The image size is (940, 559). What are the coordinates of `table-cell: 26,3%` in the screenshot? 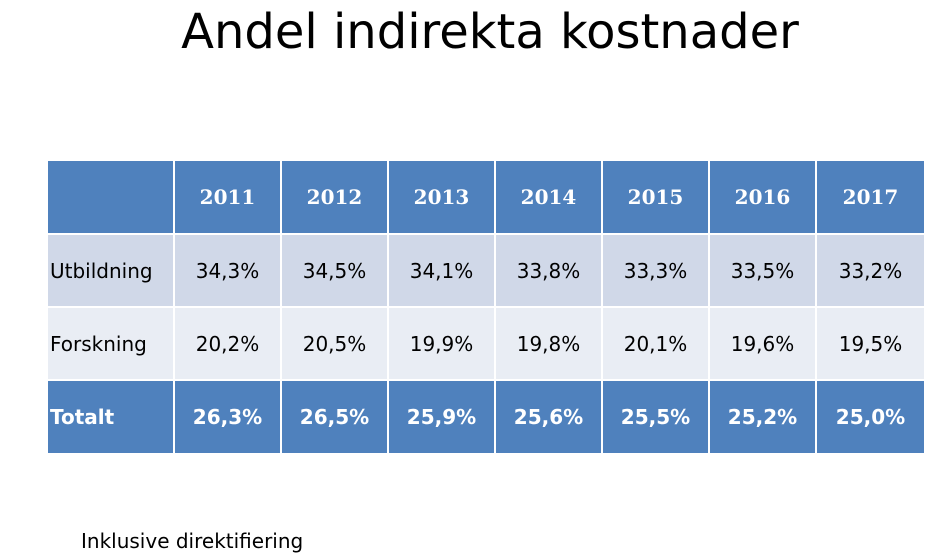 It's located at (228, 416).